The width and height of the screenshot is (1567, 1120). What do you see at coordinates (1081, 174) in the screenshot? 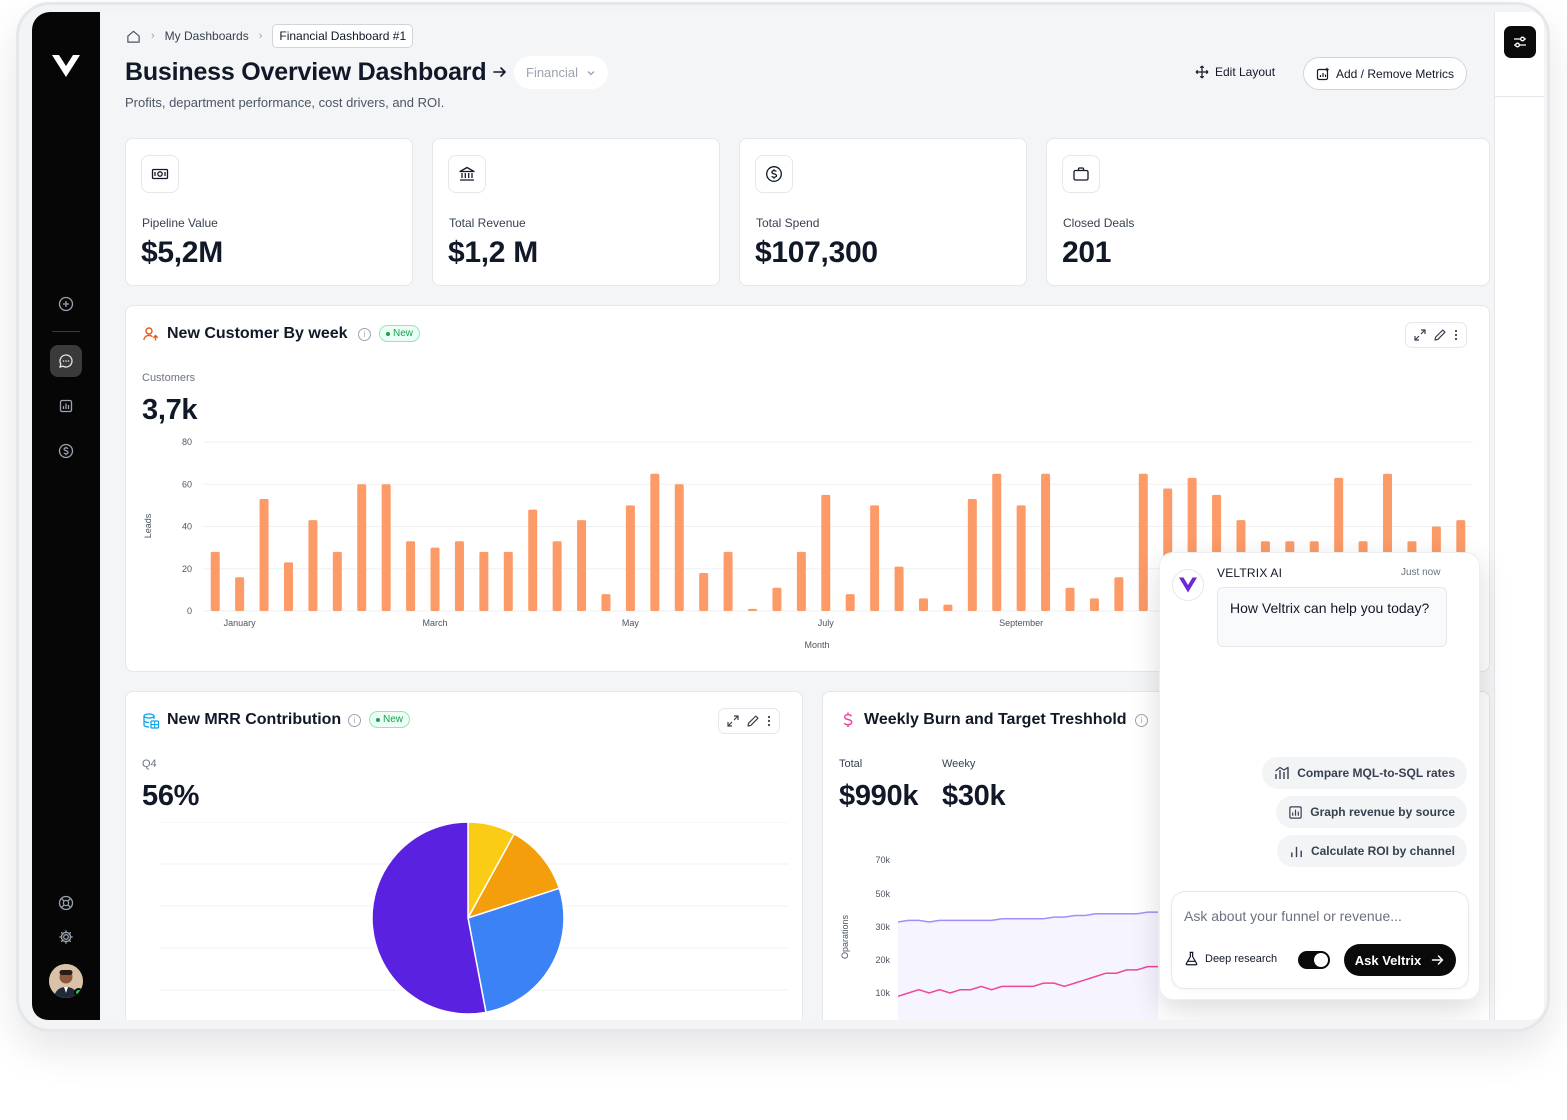
I see `briefcase-icon` at bounding box center [1081, 174].